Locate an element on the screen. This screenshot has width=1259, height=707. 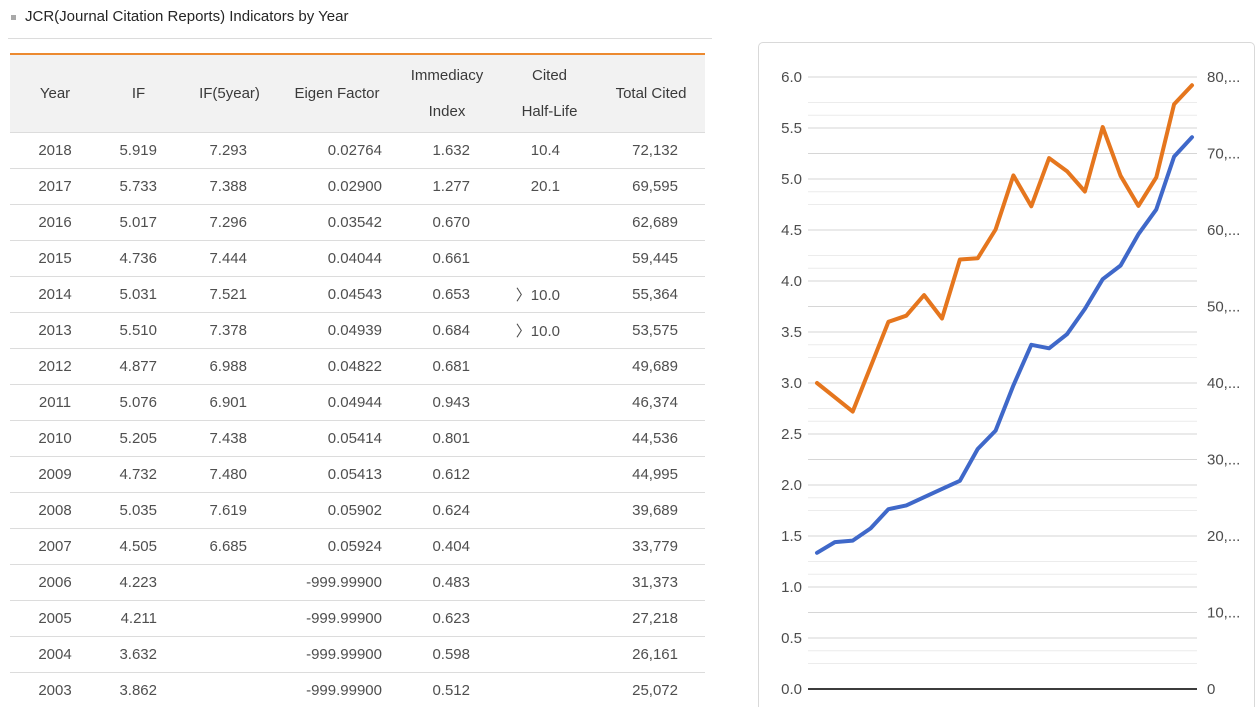
cell-imm: 0.598 is located at coordinates (447, 654).